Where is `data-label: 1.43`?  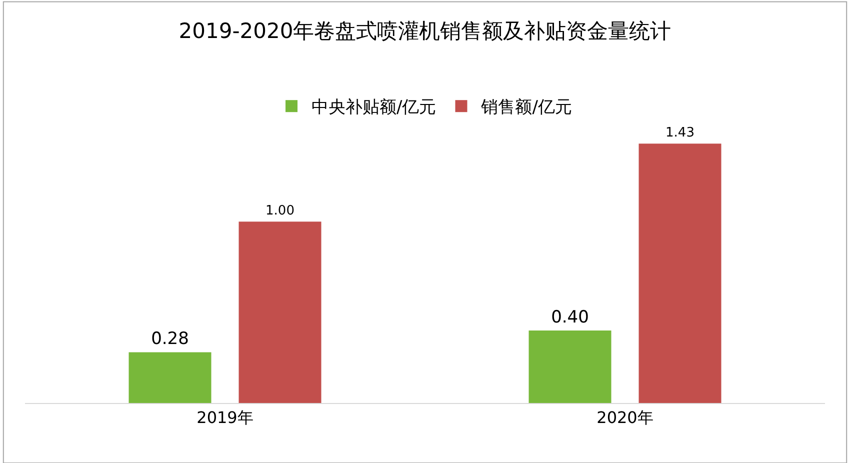
data-label: 1.43 is located at coordinates (680, 133).